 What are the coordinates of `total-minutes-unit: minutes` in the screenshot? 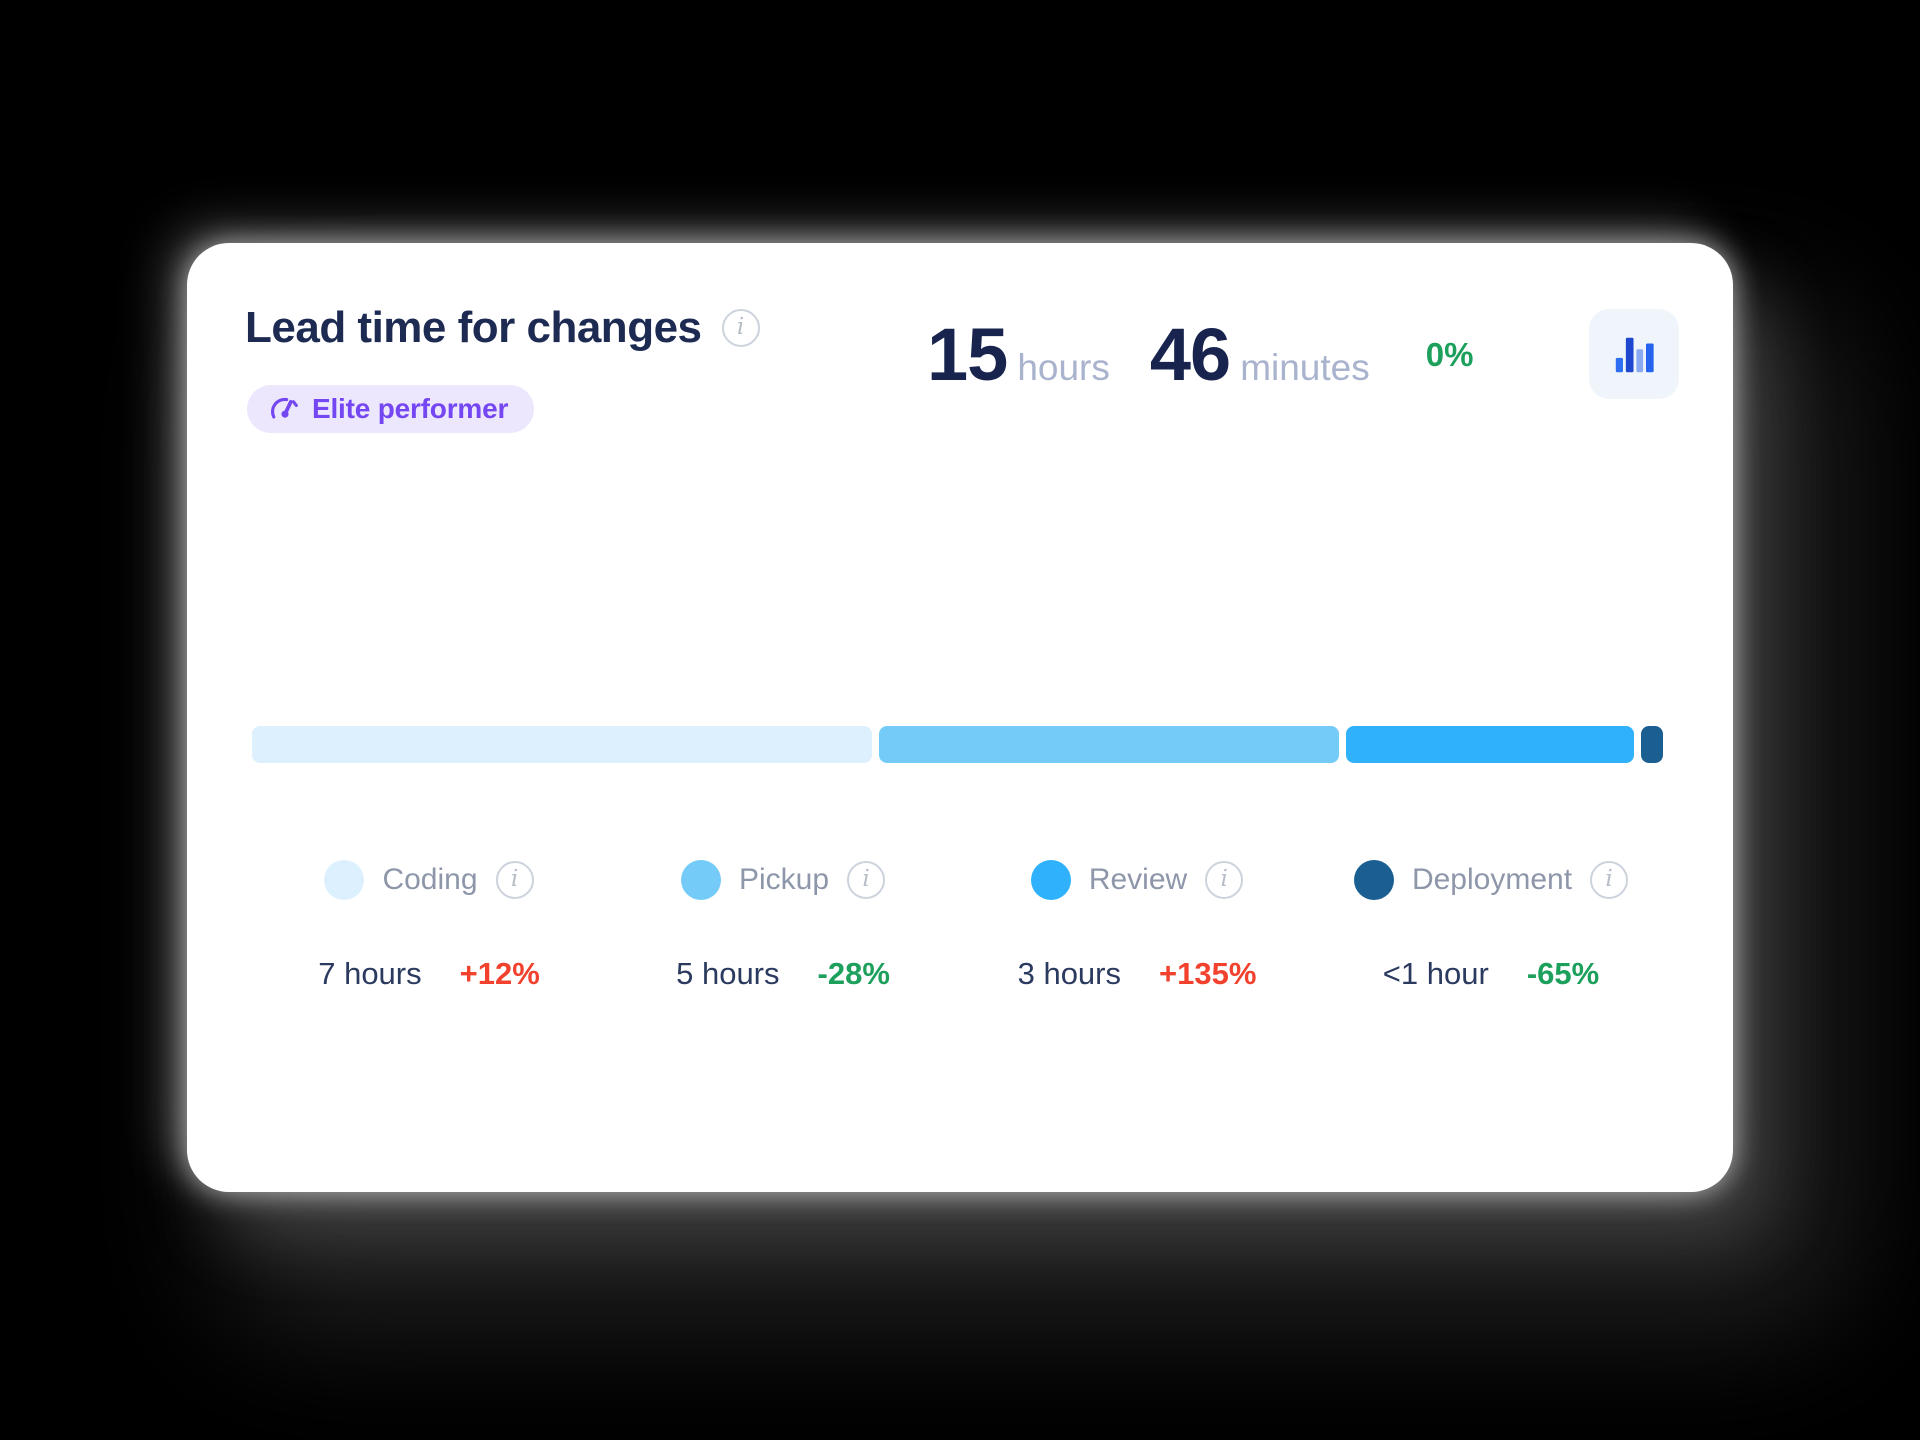 It's located at (1305, 367).